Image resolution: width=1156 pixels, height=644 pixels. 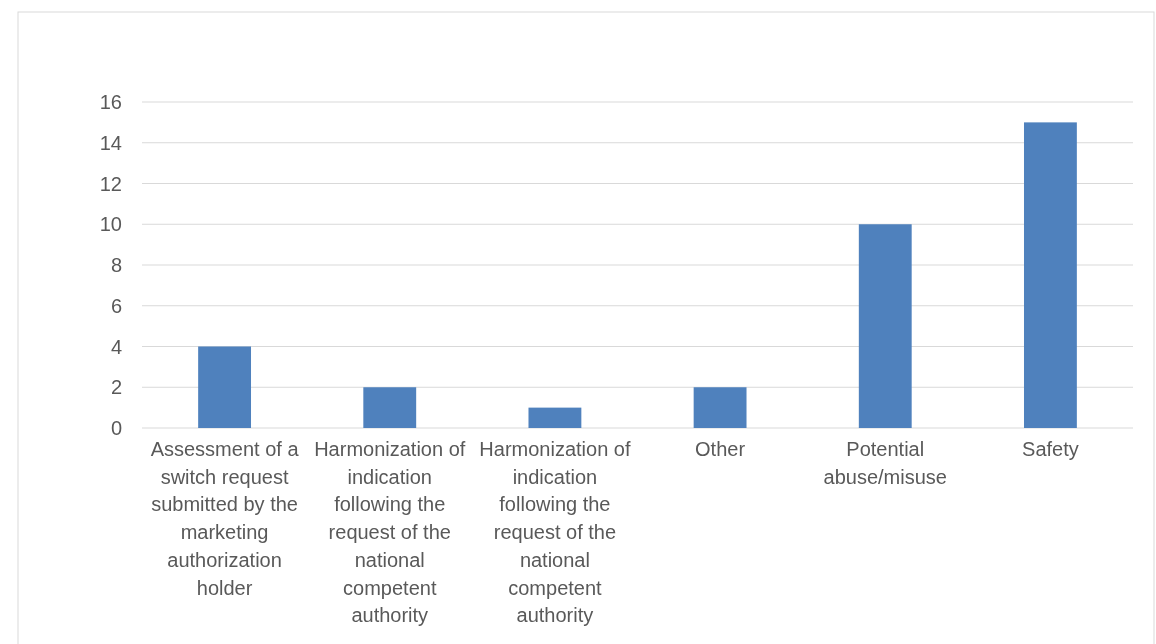 I want to click on y-tick-label: 6, so click(x=116, y=305).